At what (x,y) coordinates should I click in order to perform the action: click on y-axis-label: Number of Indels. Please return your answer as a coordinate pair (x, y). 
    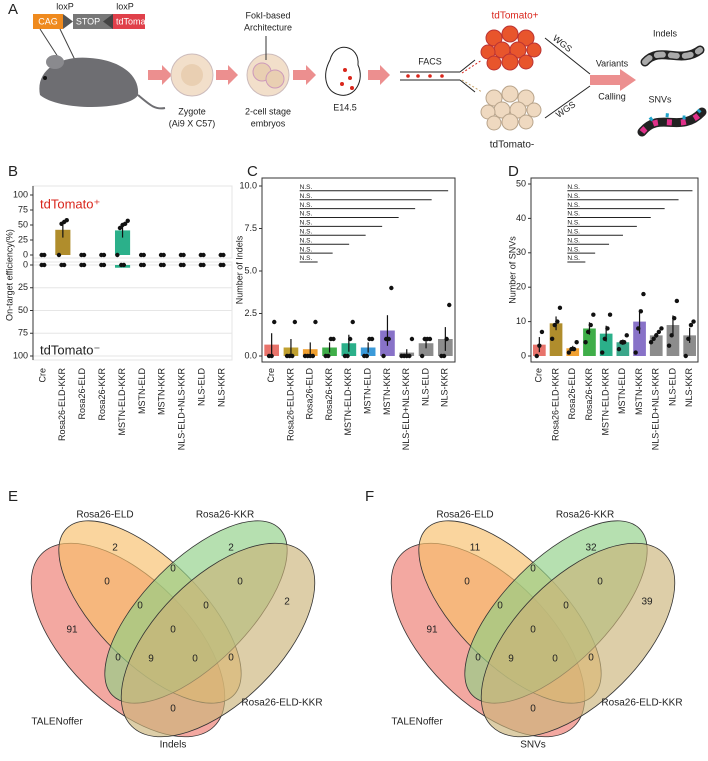
    Looking at the image, I should click on (239, 269).